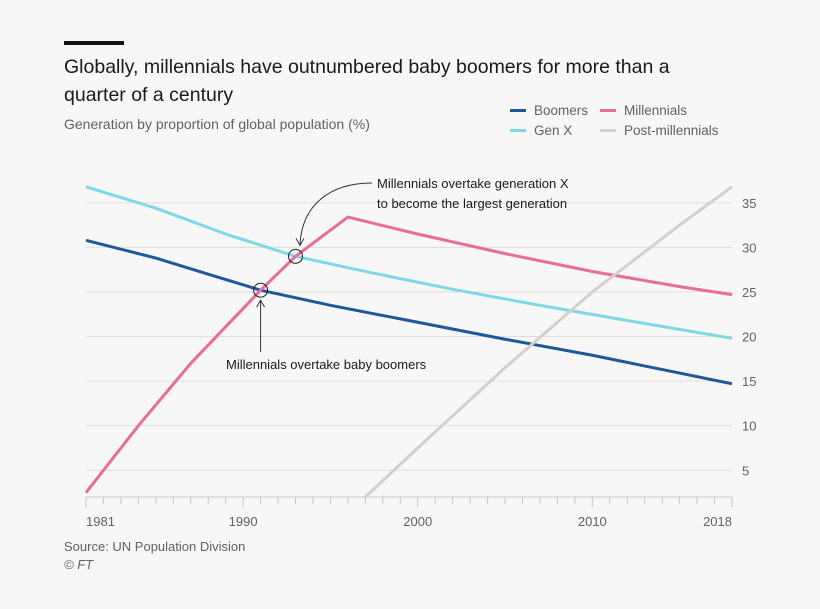 Image resolution: width=820 pixels, height=609 pixels. I want to click on legend-label: Gen X, so click(553, 130).